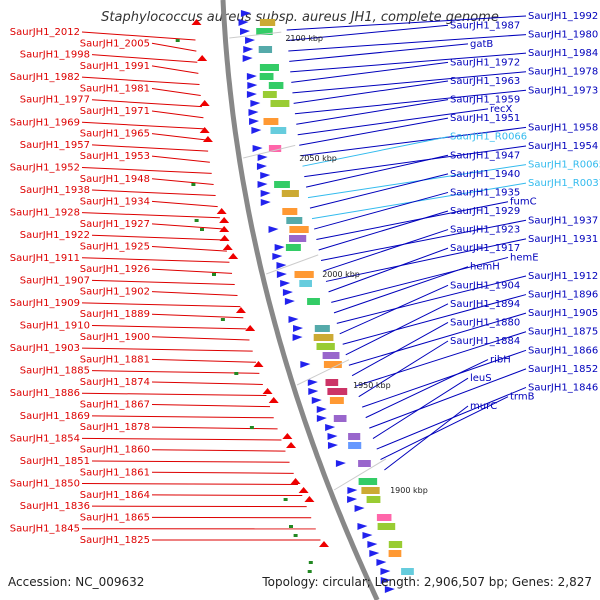  What do you see at coordinates (563, 350) in the screenshot?
I see `right-gene-label: SaurJH1_1866` at bounding box center [563, 350].